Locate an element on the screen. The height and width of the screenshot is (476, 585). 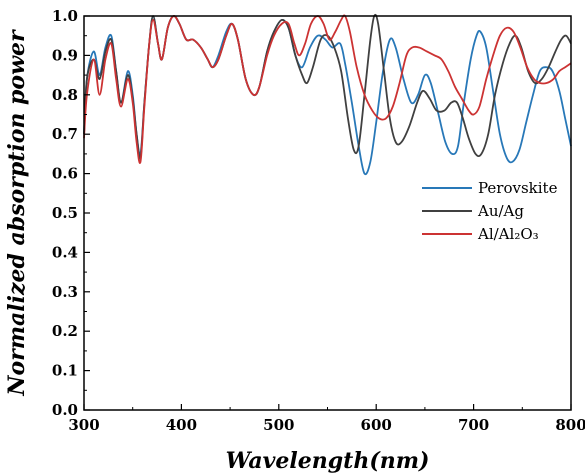
y-tick-label: 0.4 is located at coordinates (65, 252).